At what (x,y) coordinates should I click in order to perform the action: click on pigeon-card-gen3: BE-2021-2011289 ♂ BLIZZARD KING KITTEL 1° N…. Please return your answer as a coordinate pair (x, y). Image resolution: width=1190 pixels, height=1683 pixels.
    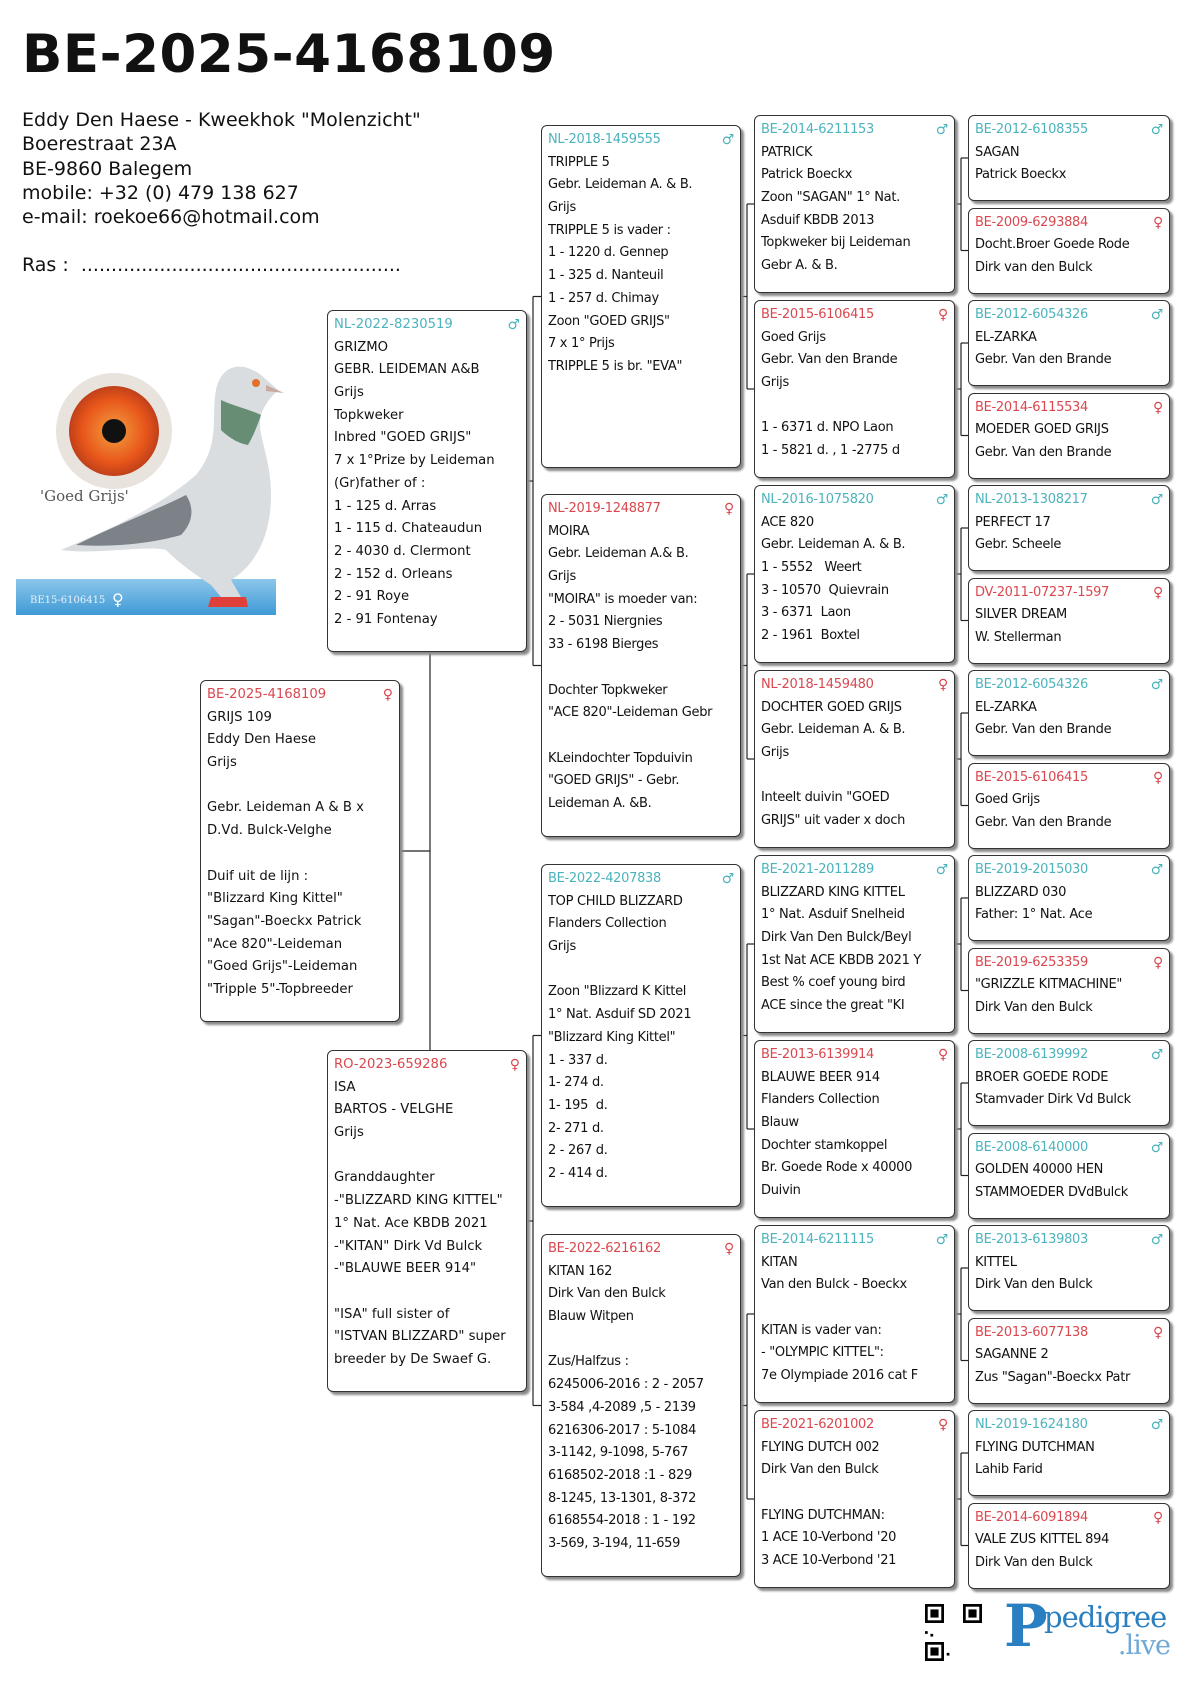
    Looking at the image, I should click on (854, 944).